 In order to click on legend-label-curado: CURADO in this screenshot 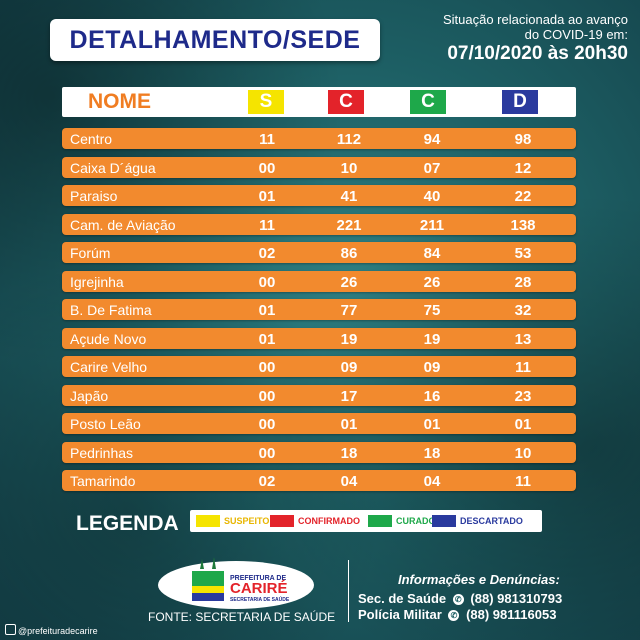, I will do `click(416, 521)`.